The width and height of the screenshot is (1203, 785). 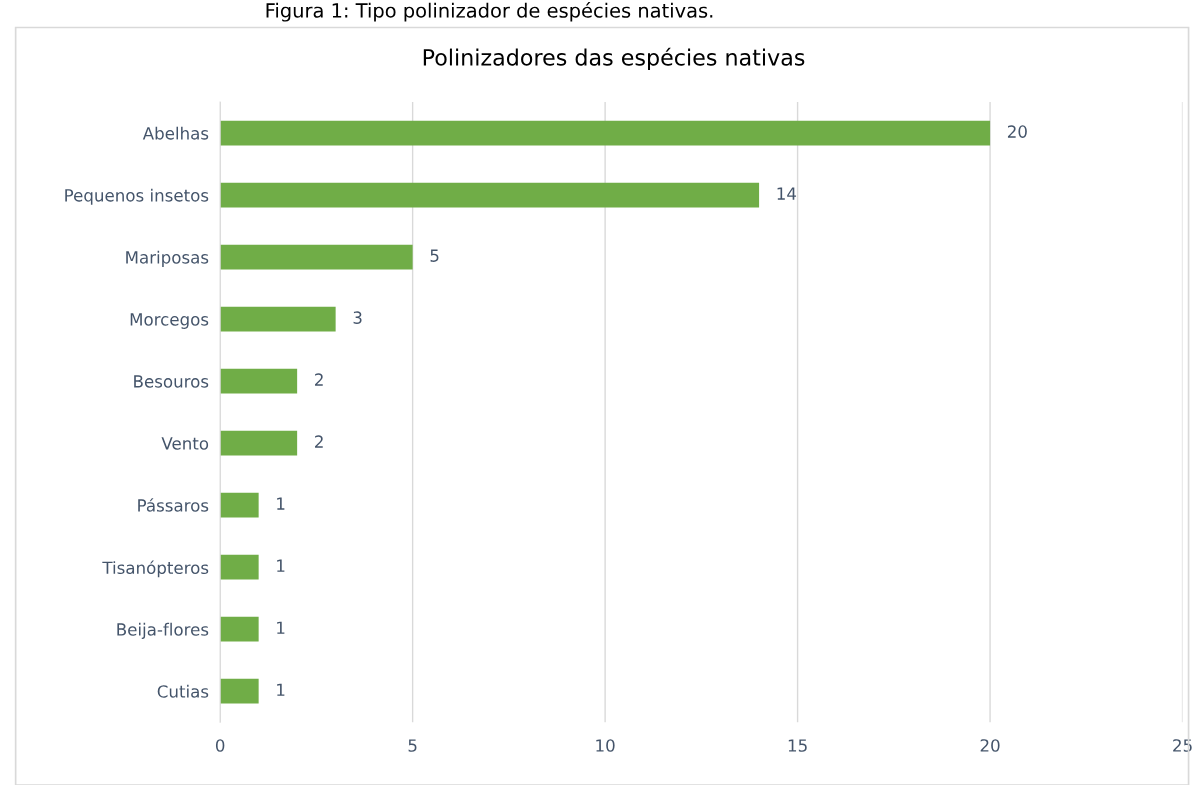 What do you see at coordinates (155, 569) in the screenshot?
I see `y-tick-label: Tisanópteros` at bounding box center [155, 569].